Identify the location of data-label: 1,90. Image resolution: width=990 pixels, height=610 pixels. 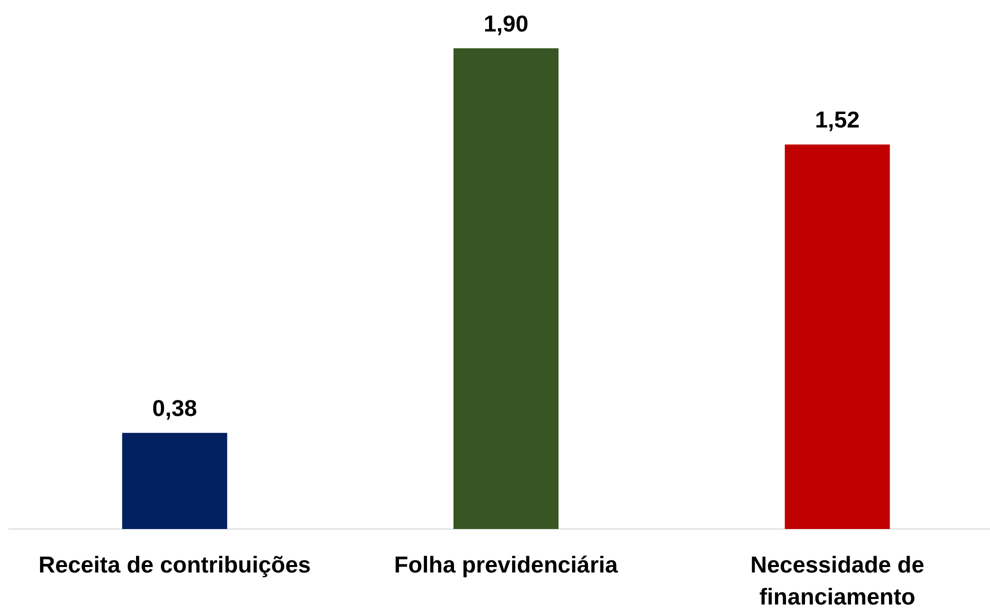
(506, 23).